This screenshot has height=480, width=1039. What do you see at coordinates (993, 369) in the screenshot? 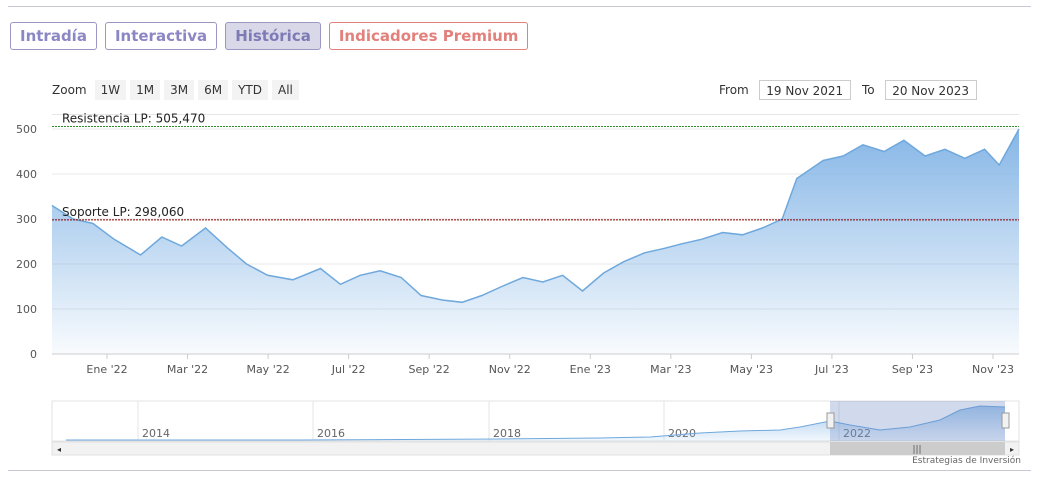
I see `x-tick-label: Nov '23` at bounding box center [993, 369].